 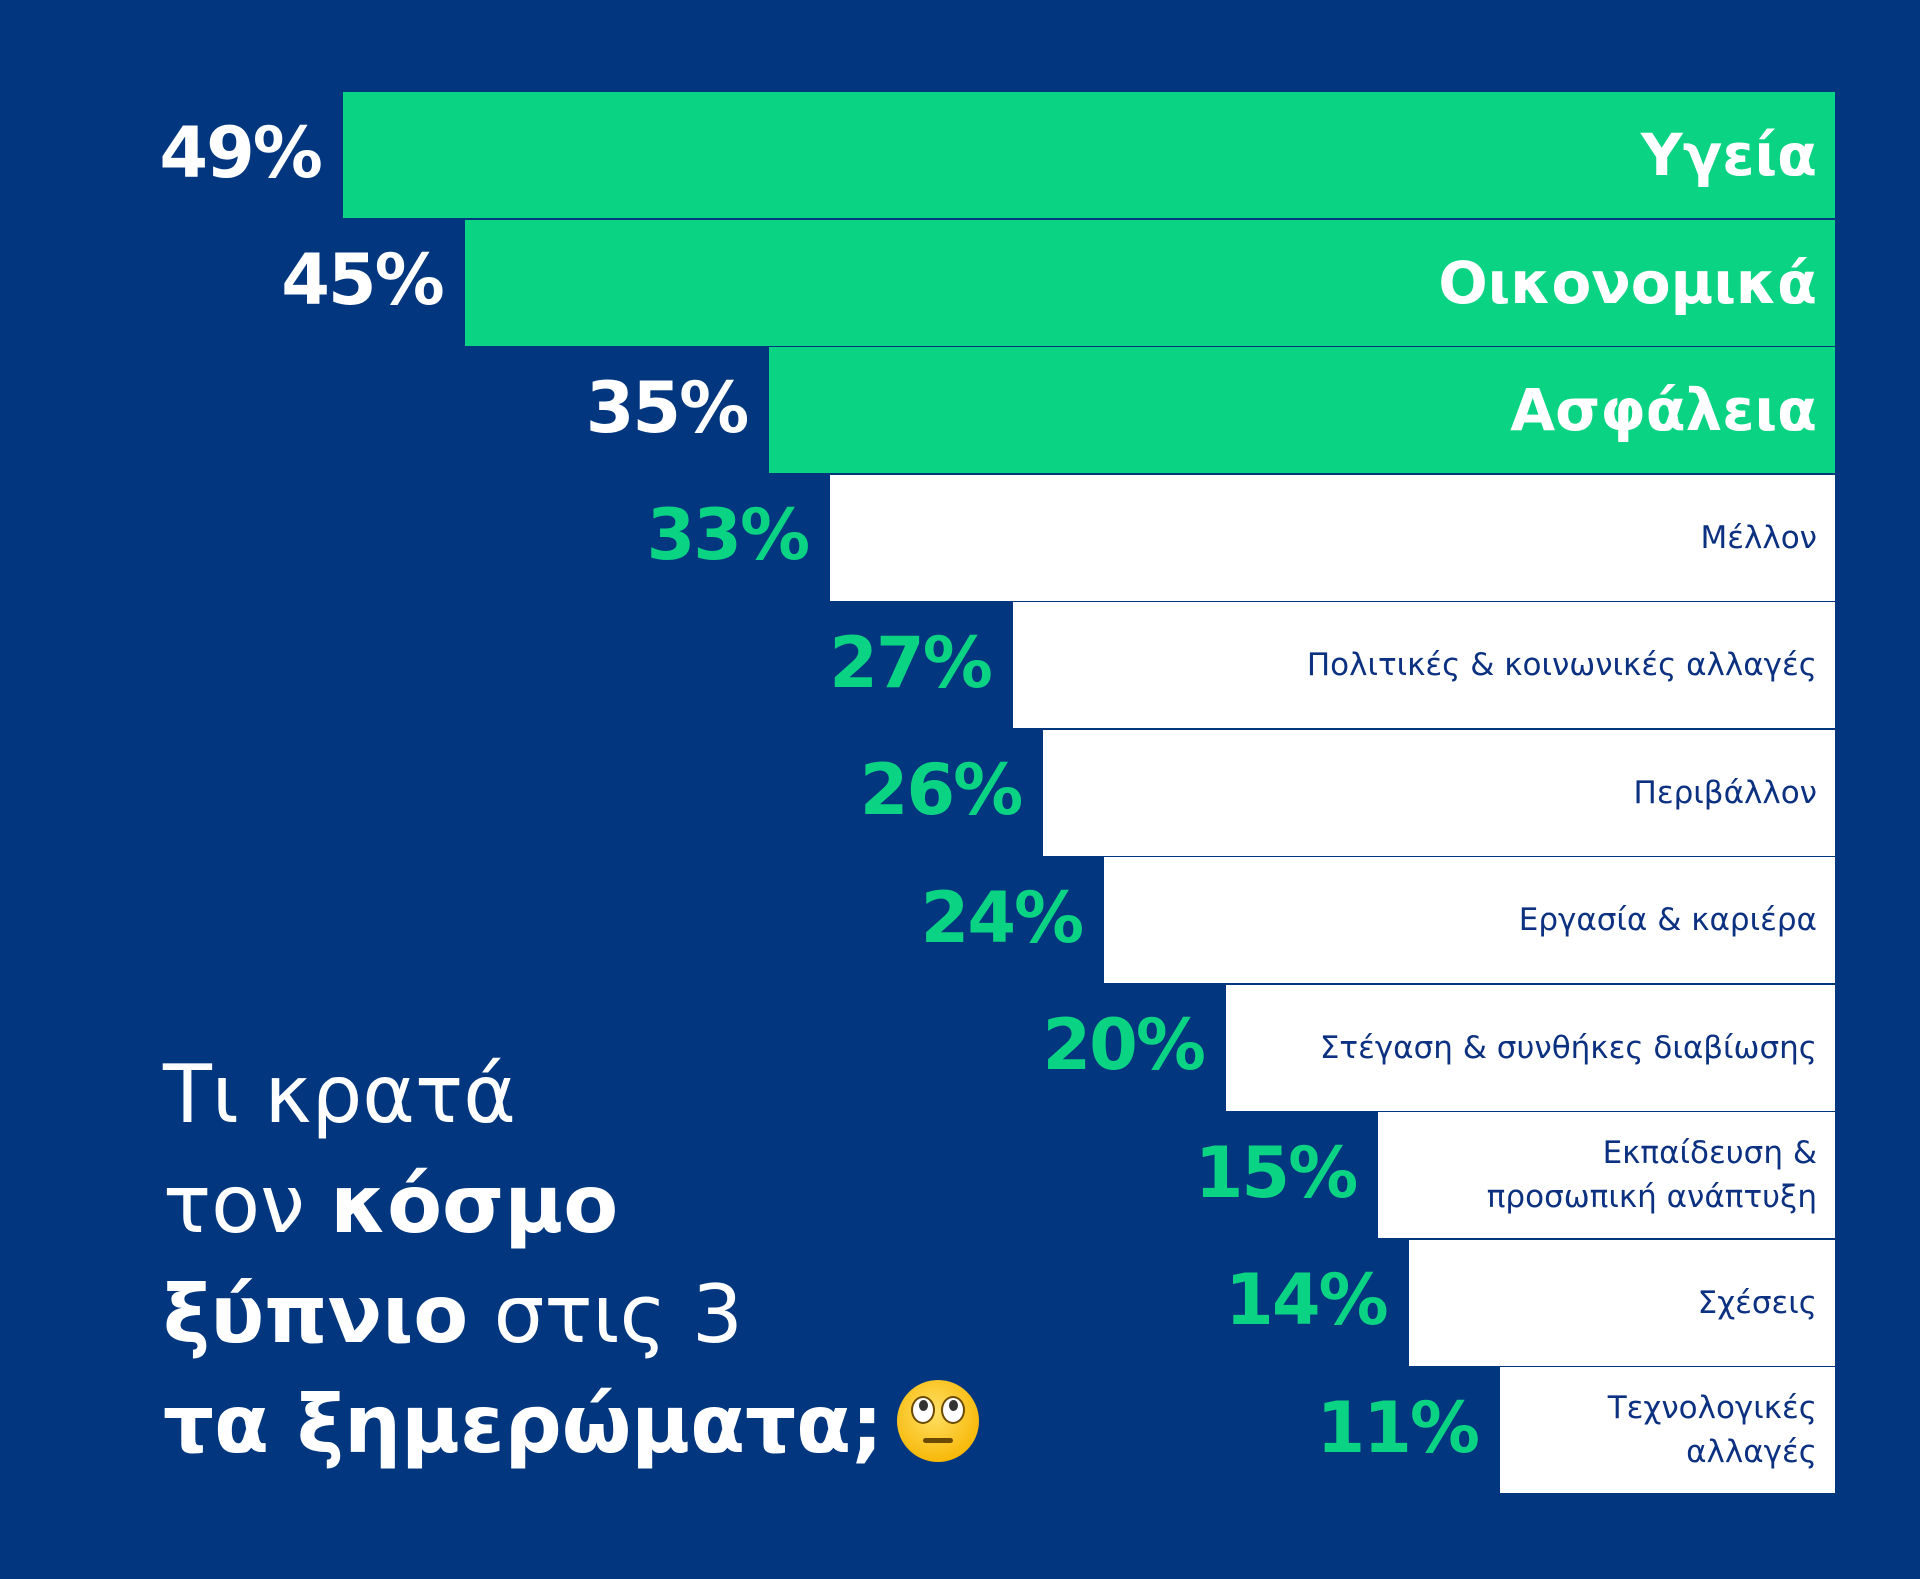 I want to click on bar-10: Τεχνολογικές αλλαγές, so click(x=1667, y=1430).